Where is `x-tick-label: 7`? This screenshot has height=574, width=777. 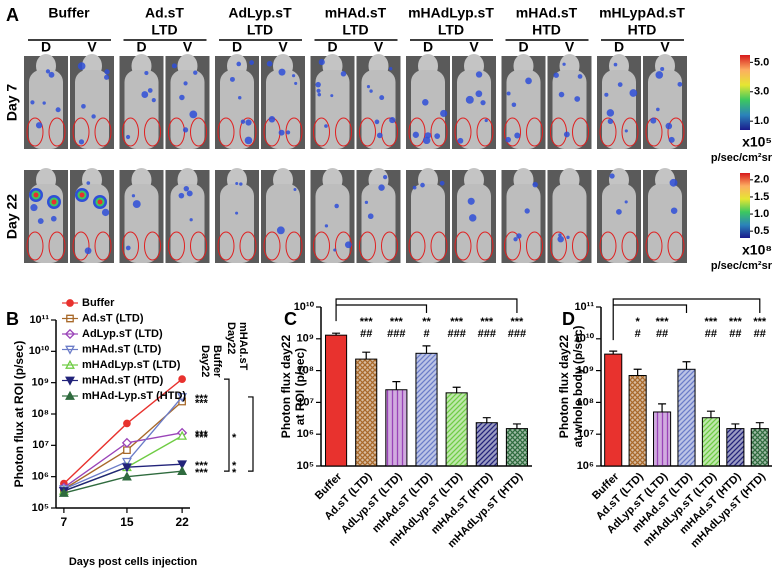
x-tick-label: 7 is located at coordinates (64, 522).